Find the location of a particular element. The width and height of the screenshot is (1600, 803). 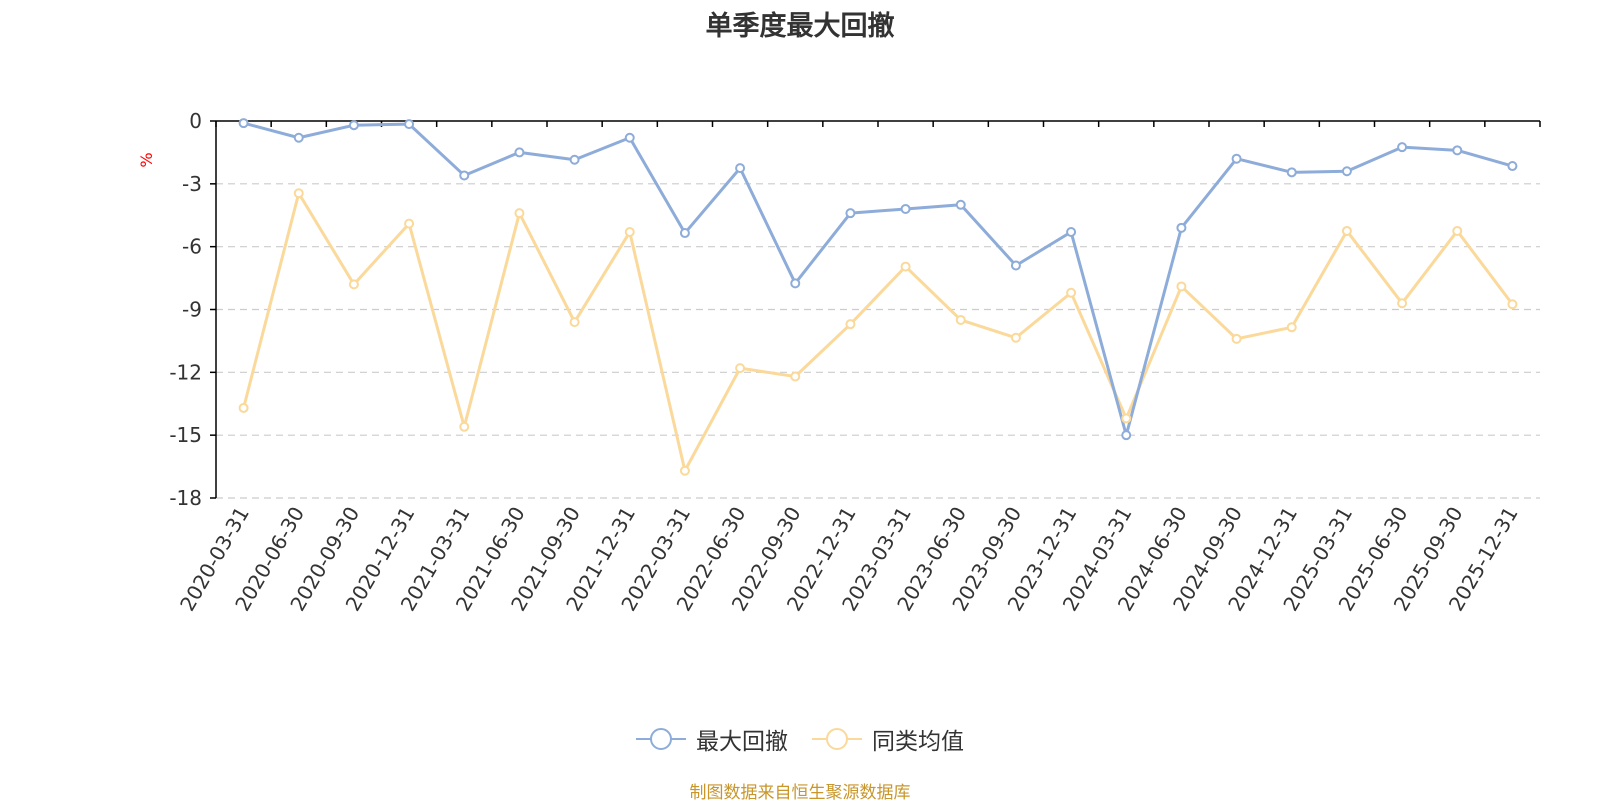

y-tick-label: -6 is located at coordinates (192, 247).